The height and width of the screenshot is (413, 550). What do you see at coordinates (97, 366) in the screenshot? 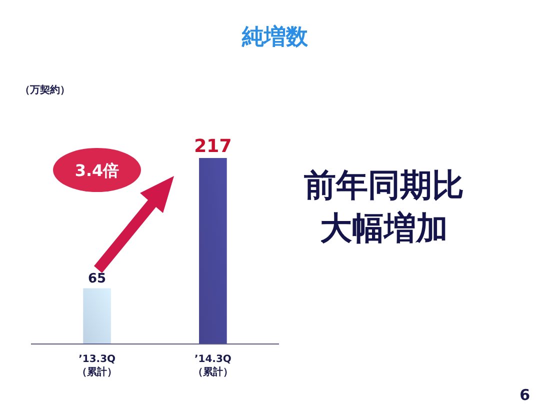
I see `x-tick-label: ’13.3Q （累計）` at bounding box center [97, 366].